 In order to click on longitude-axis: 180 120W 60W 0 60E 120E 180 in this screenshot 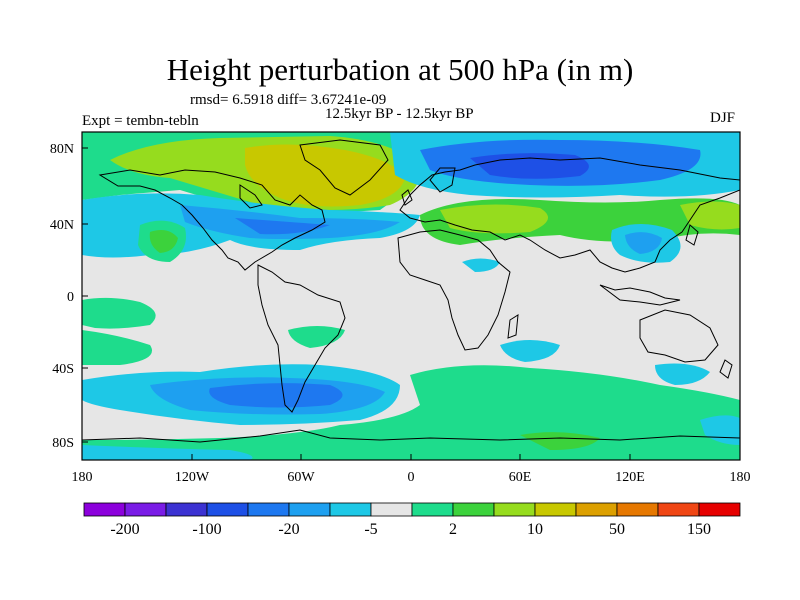, I will do `click(411, 469)`.